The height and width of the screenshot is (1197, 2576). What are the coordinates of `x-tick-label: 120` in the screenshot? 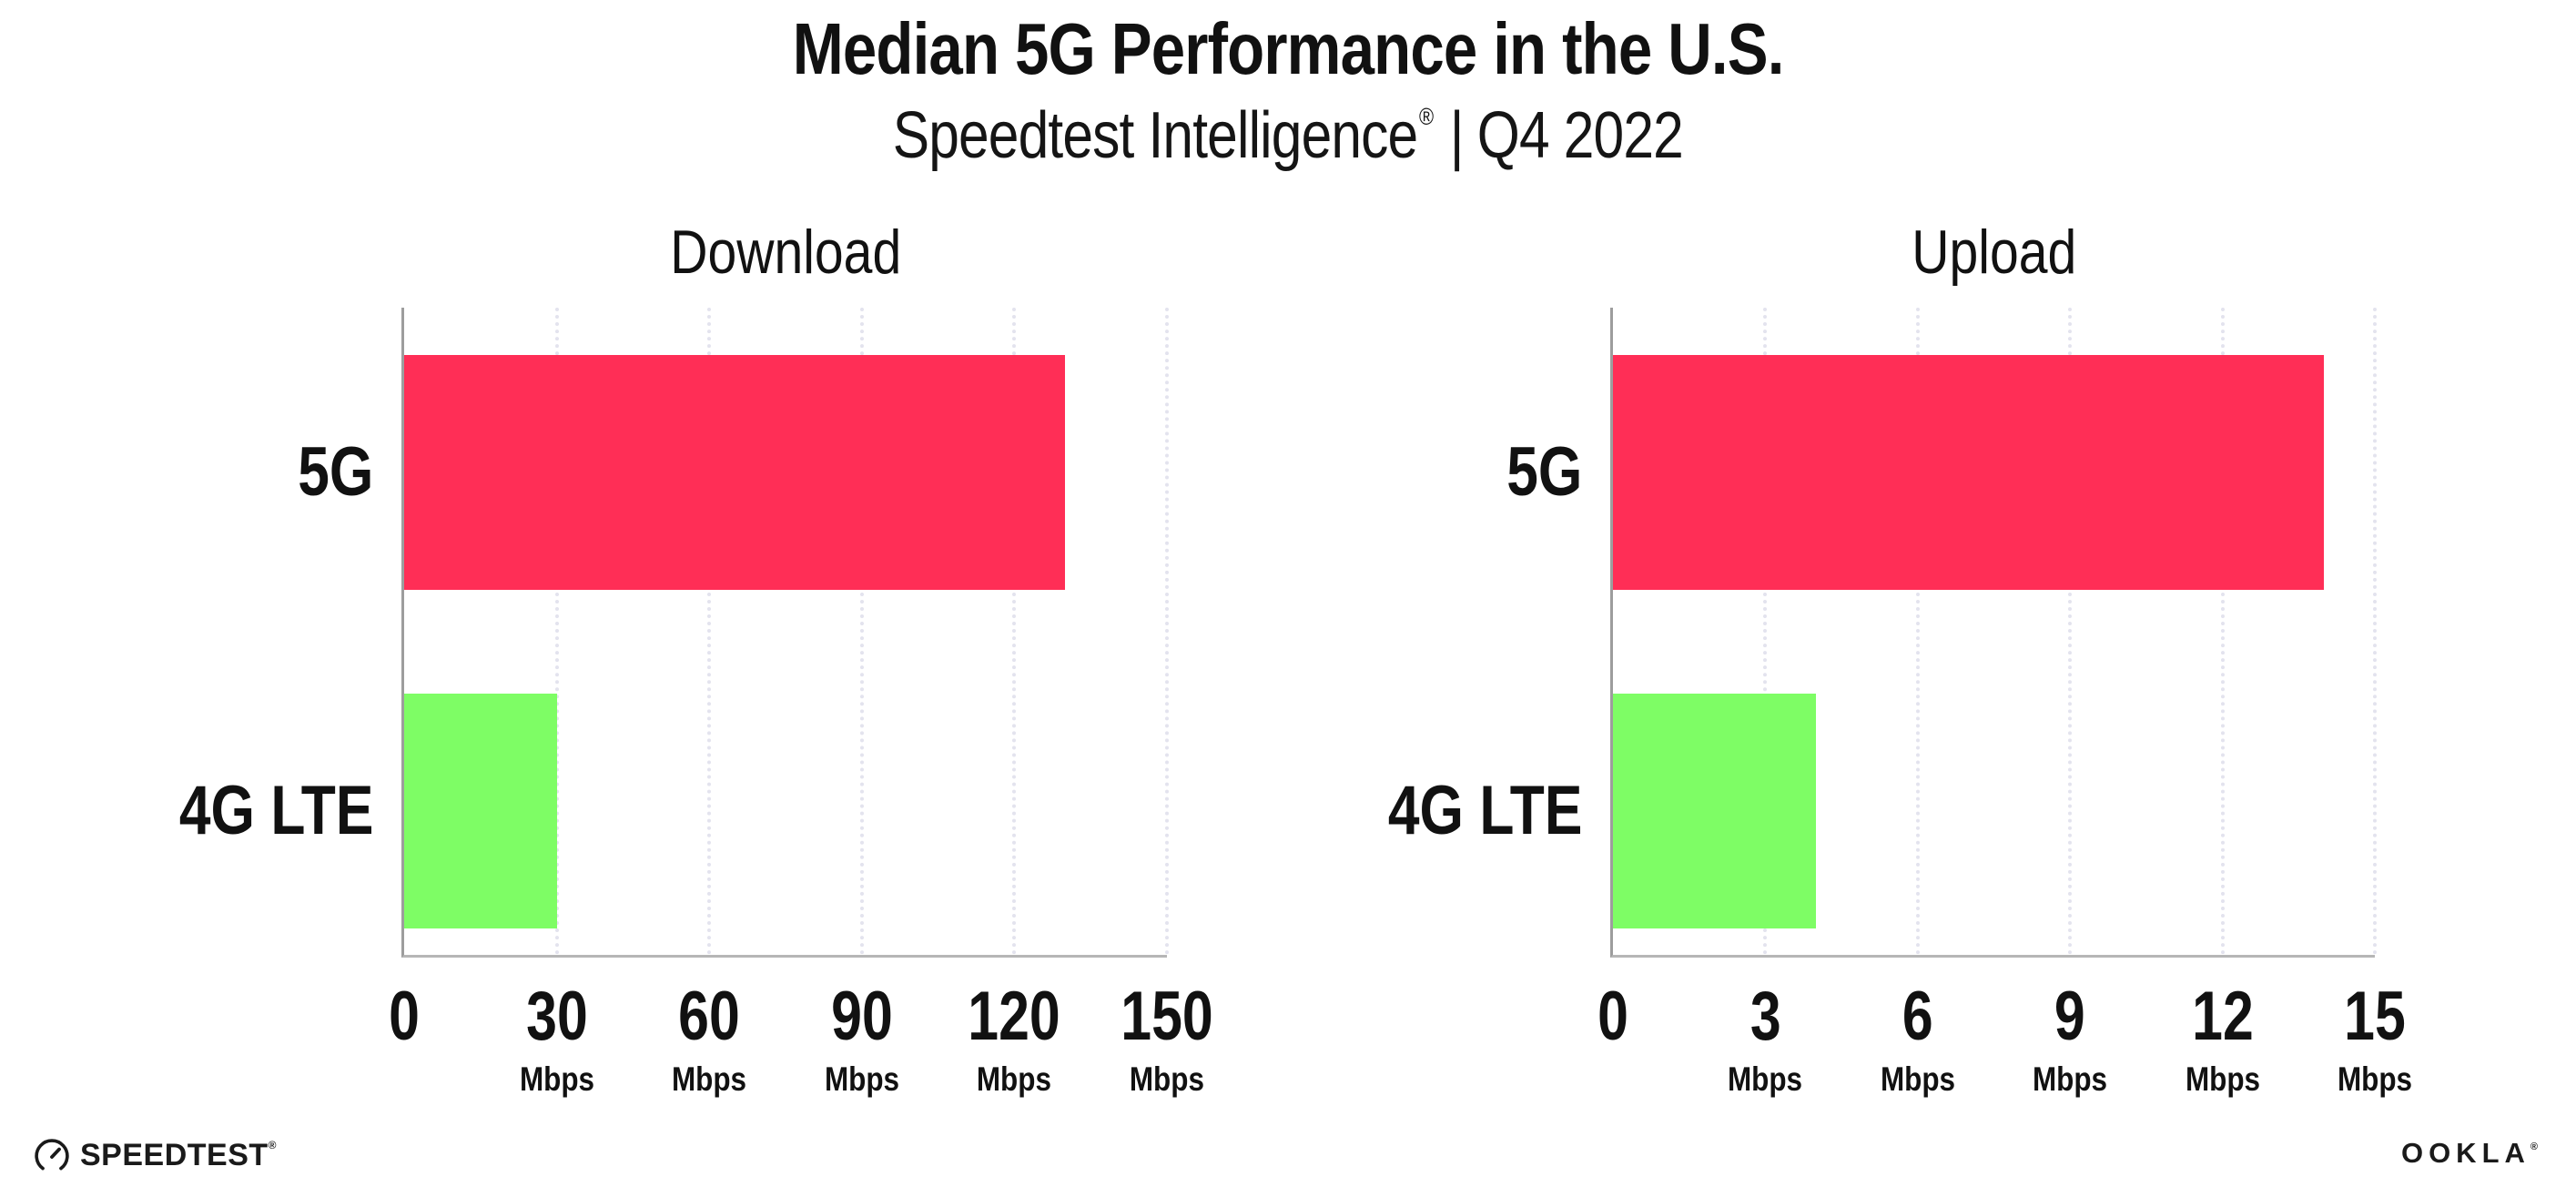 It's located at (1014, 1017).